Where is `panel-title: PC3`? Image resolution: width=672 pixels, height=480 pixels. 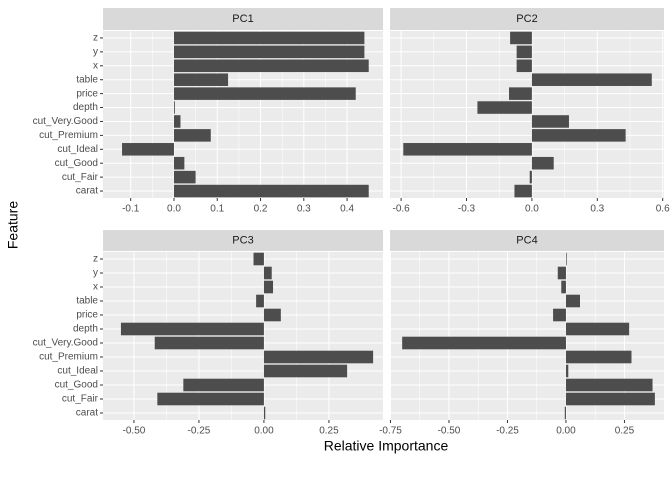 panel-title: PC3 is located at coordinates (242, 240).